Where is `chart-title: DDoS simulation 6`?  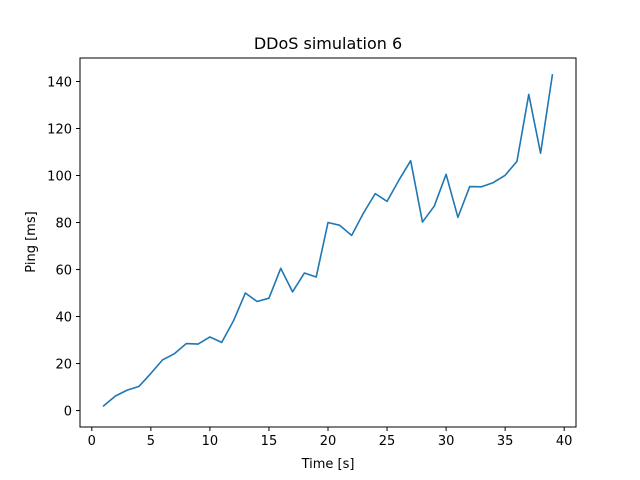 chart-title: DDoS simulation 6 is located at coordinates (328, 43).